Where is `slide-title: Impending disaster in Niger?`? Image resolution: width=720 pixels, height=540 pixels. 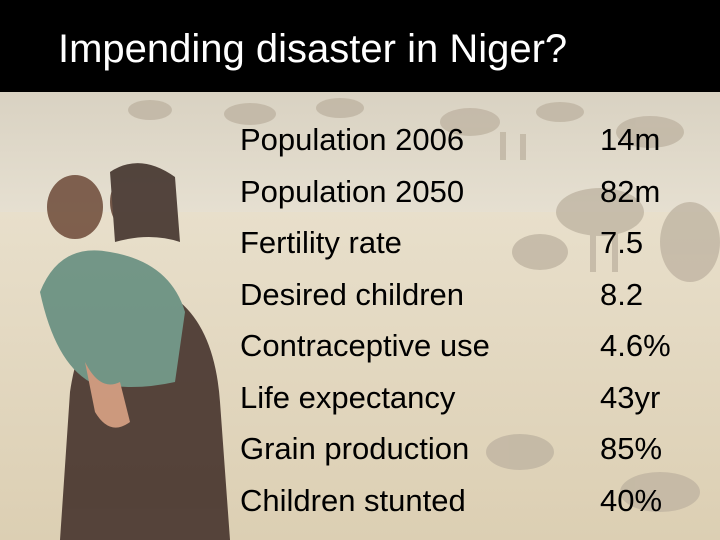 slide-title: Impending disaster in Niger? is located at coordinates (313, 49).